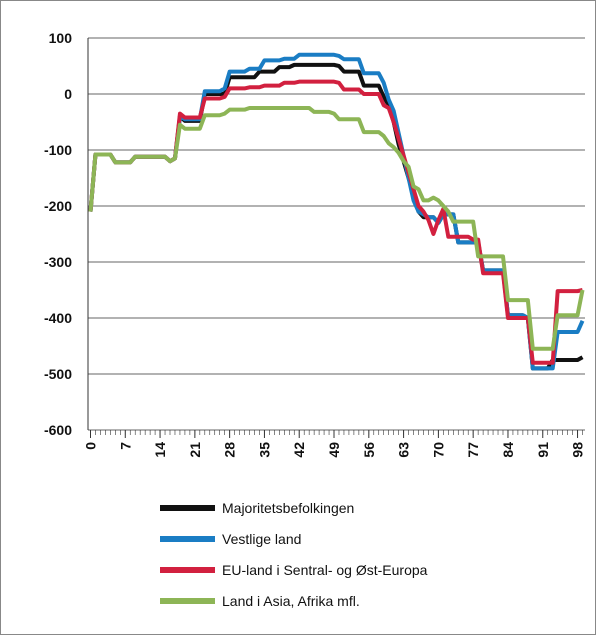 The height and width of the screenshot is (635, 596). Describe the element at coordinates (61, 38) in the screenshot. I see `y-tick-label: 100` at that location.